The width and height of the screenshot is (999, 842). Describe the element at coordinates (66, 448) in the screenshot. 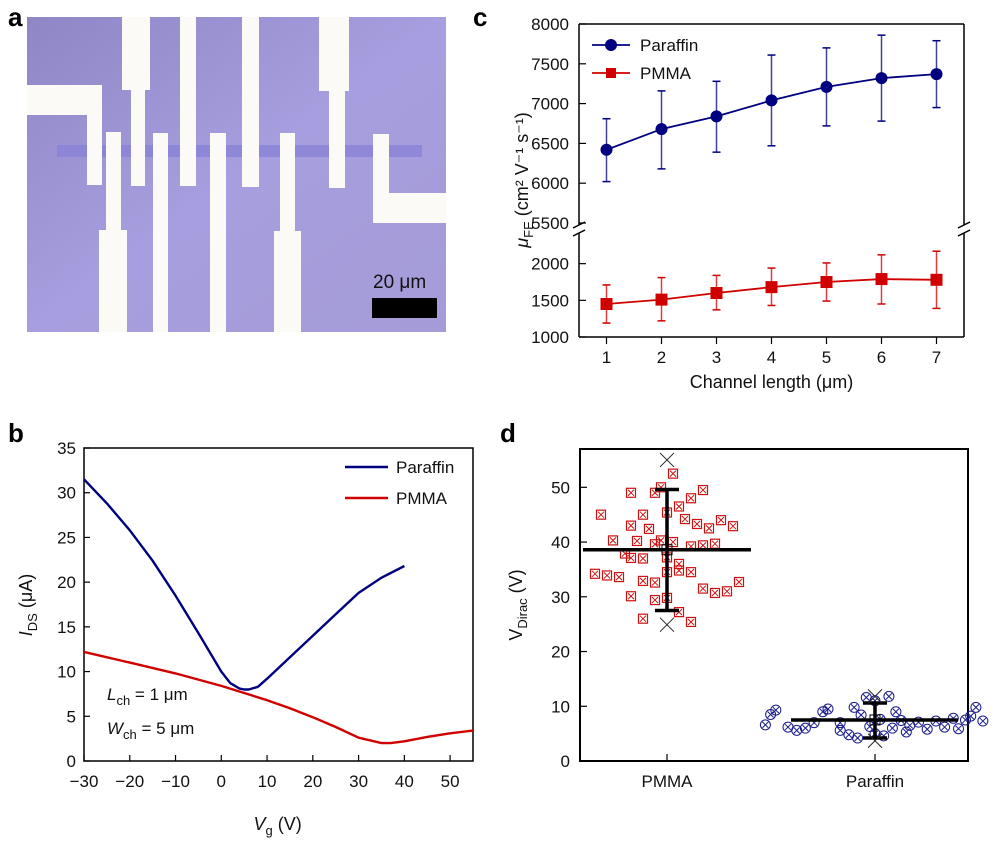

I see `y-tick-label: 35` at that location.